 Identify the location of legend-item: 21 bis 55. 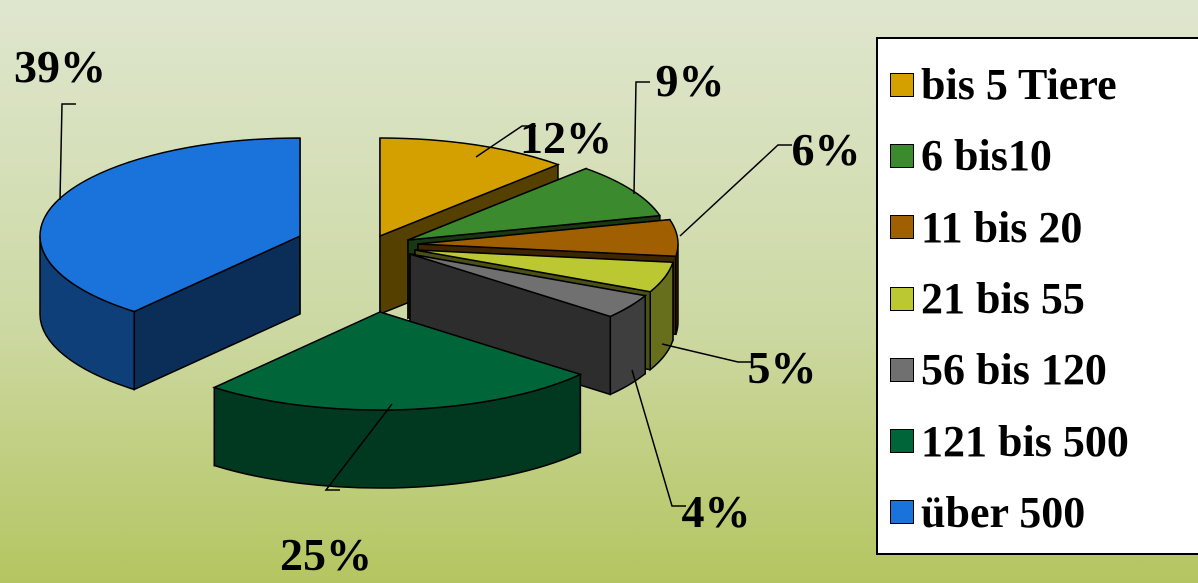
(1044, 298).